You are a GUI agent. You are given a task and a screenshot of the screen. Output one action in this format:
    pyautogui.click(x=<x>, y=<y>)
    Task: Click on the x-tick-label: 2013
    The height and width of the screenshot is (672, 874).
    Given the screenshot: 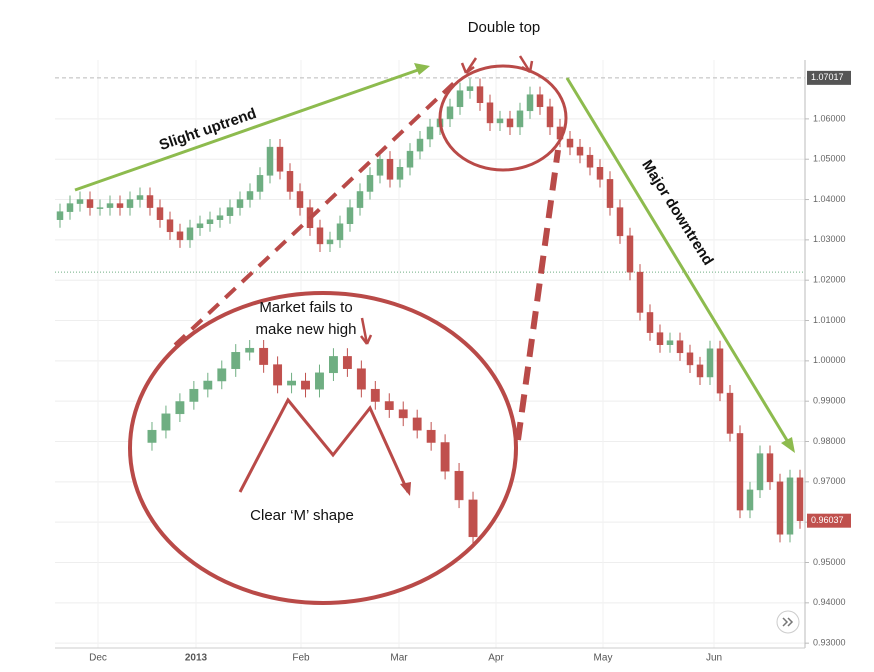 What is the action you would take?
    pyautogui.click(x=196, y=658)
    